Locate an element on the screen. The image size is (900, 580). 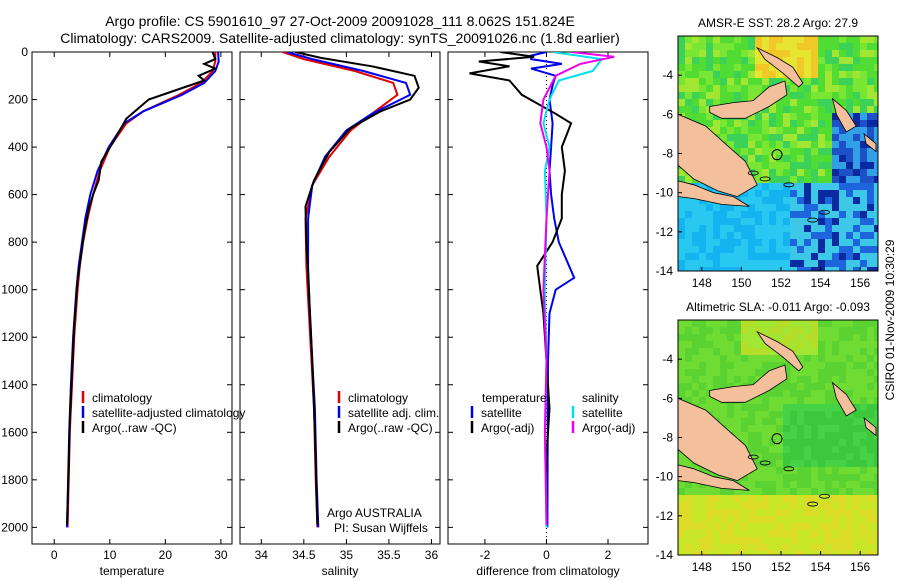
series-satellite-adj-clim- is located at coordinates (349, 290).